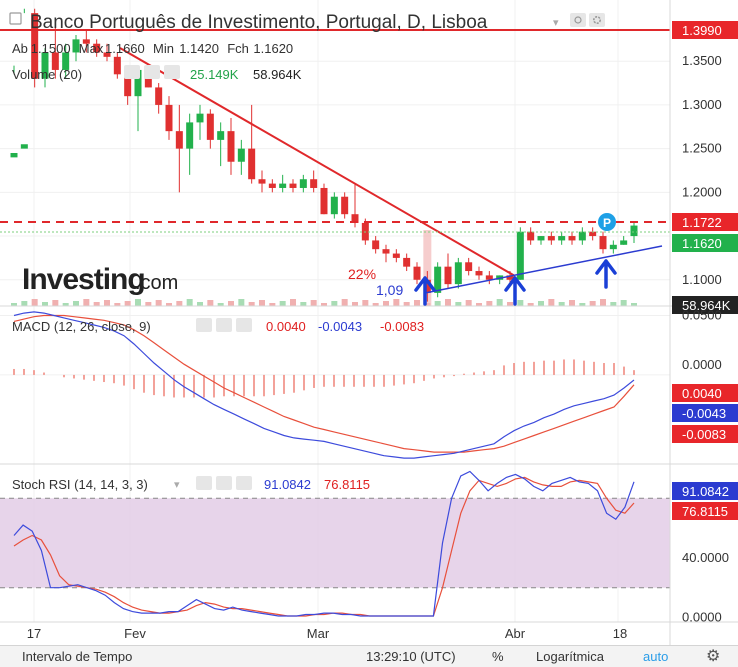 This screenshot has width=738, height=667. Describe the element at coordinates (340, 326) in the screenshot. I see `macd-value-2: -0.0043` at that location.